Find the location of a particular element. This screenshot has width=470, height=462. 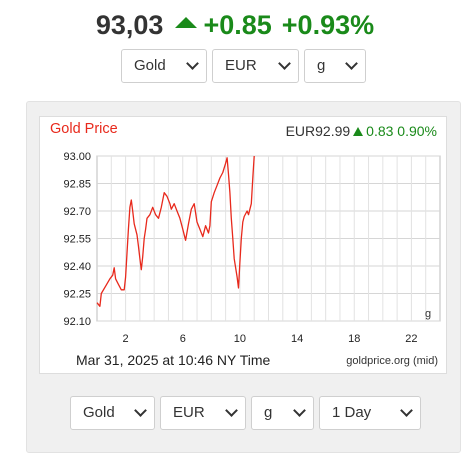

currency-select-bottom: EUR is located at coordinates (203, 413).